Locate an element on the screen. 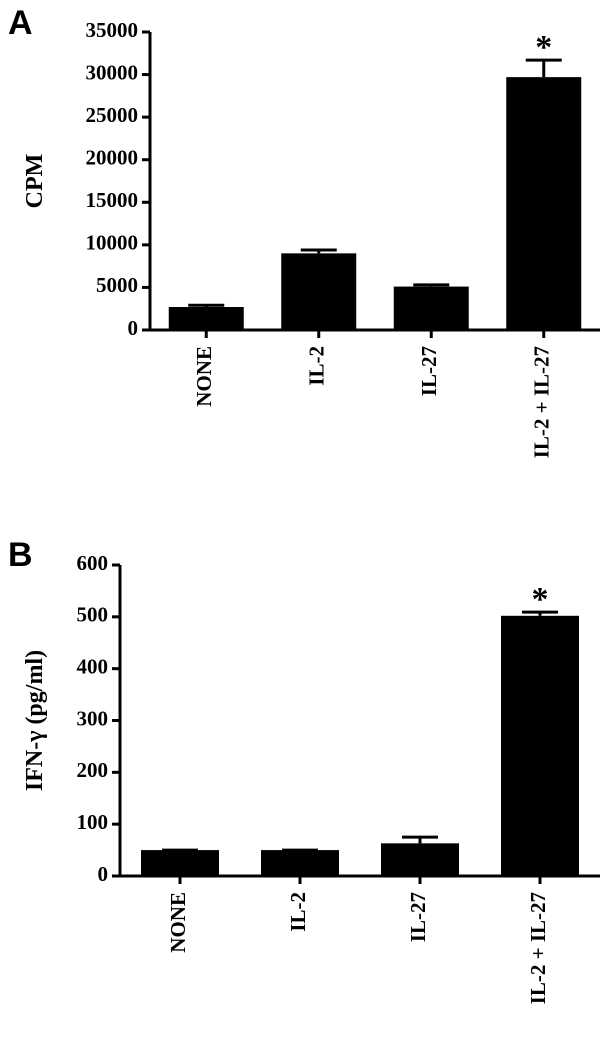 The height and width of the screenshot is (1050, 612). y-axis-label: CPM is located at coordinates (35, 181).